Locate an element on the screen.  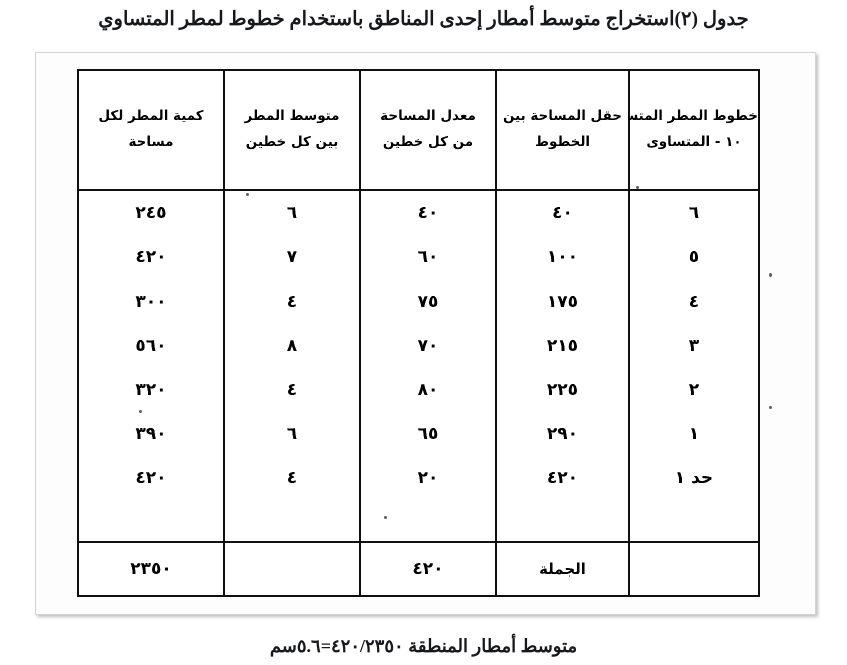
table-row: ٤ ١٧٥ ٧٥ ٤ ٣٠٠ is located at coordinates (418, 301).